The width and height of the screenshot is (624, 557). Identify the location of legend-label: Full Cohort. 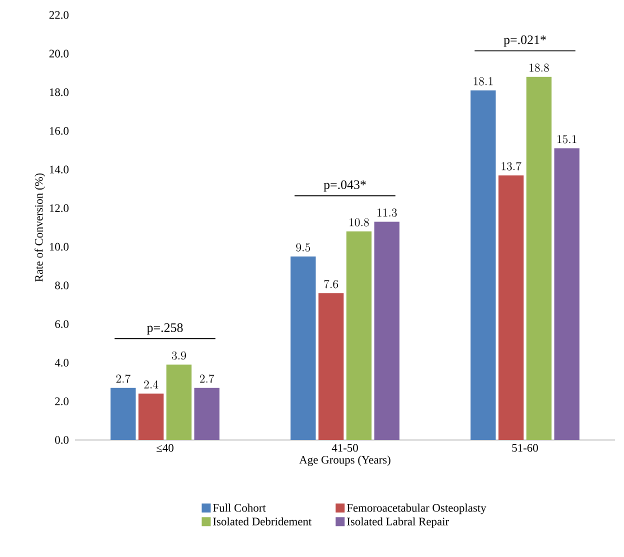
(239, 508).